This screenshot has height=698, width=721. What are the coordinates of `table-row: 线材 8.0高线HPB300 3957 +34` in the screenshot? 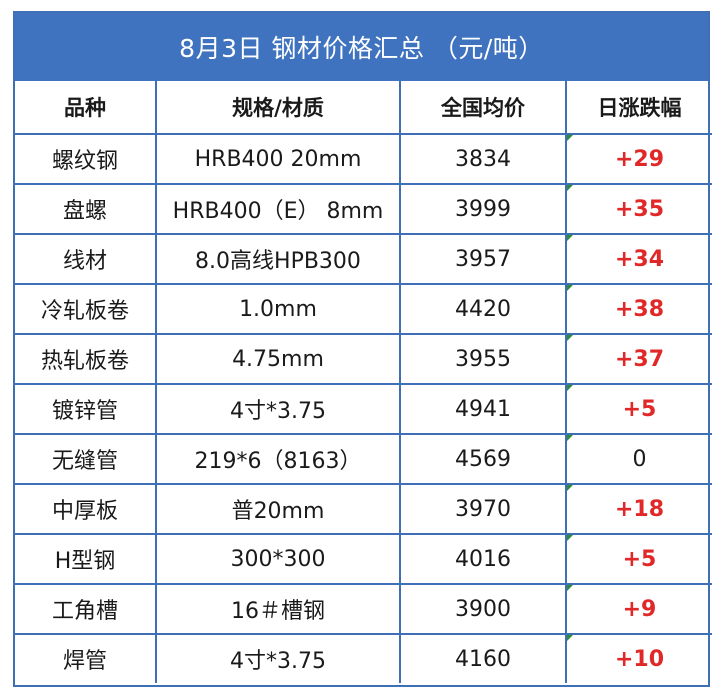 It's located at (363, 259).